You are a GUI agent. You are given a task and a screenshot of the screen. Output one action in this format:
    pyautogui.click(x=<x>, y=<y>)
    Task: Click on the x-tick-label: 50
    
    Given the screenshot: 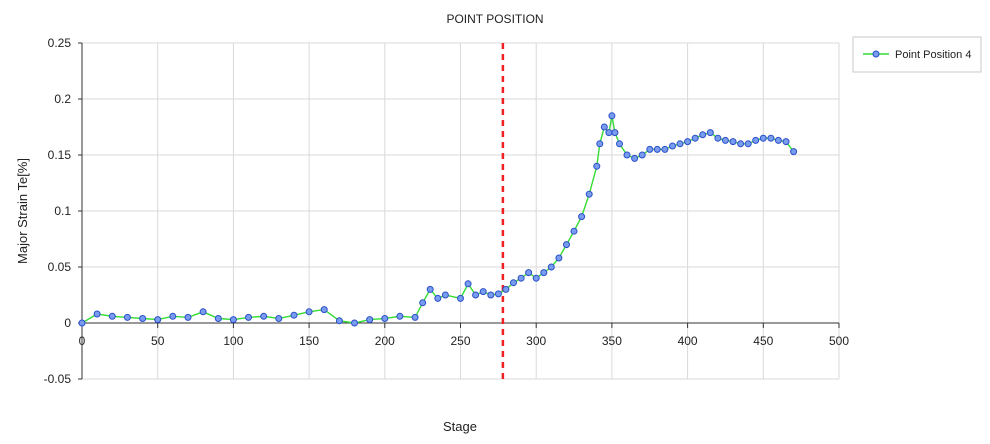 What is the action you would take?
    pyautogui.click(x=158, y=341)
    